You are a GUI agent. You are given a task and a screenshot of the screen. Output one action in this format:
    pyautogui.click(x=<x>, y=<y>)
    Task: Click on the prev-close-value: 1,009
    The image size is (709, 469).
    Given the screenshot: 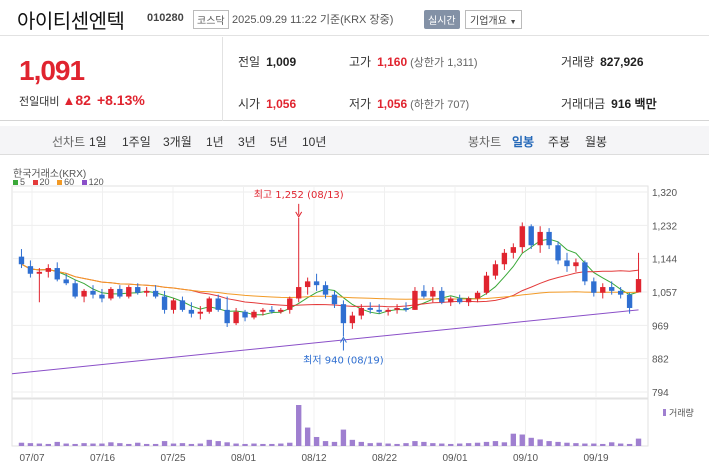 What is the action you would take?
    pyautogui.click(x=281, y=62)
    